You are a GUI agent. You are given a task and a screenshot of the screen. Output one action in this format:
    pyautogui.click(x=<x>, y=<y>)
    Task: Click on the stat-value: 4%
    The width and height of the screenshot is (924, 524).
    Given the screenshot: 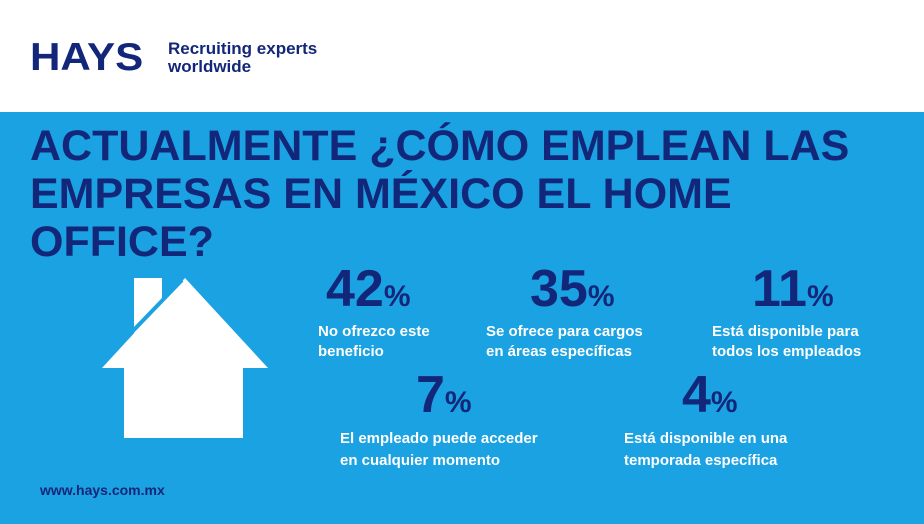 What is the action you would take?
    pyautogui.click(x=710, y=395)
    